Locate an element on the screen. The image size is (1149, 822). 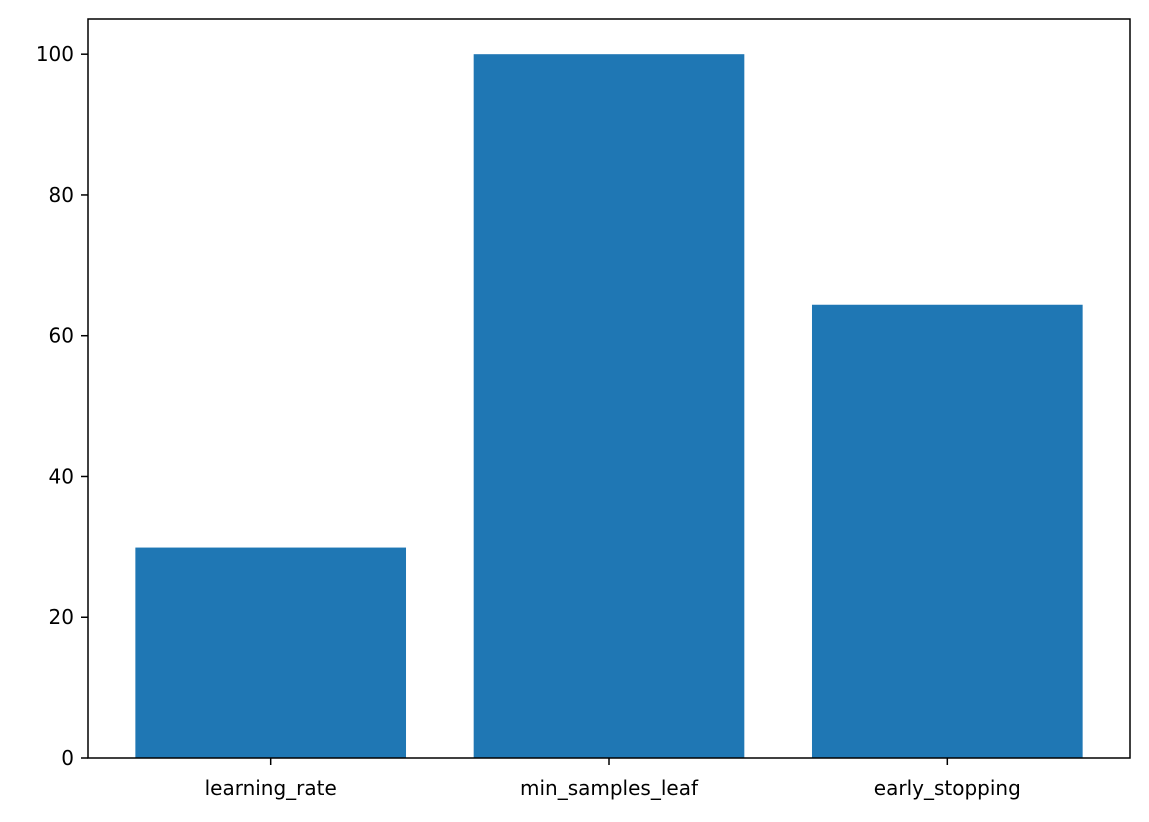
y-tick-label: 20 is located at coordinates (61, 617).